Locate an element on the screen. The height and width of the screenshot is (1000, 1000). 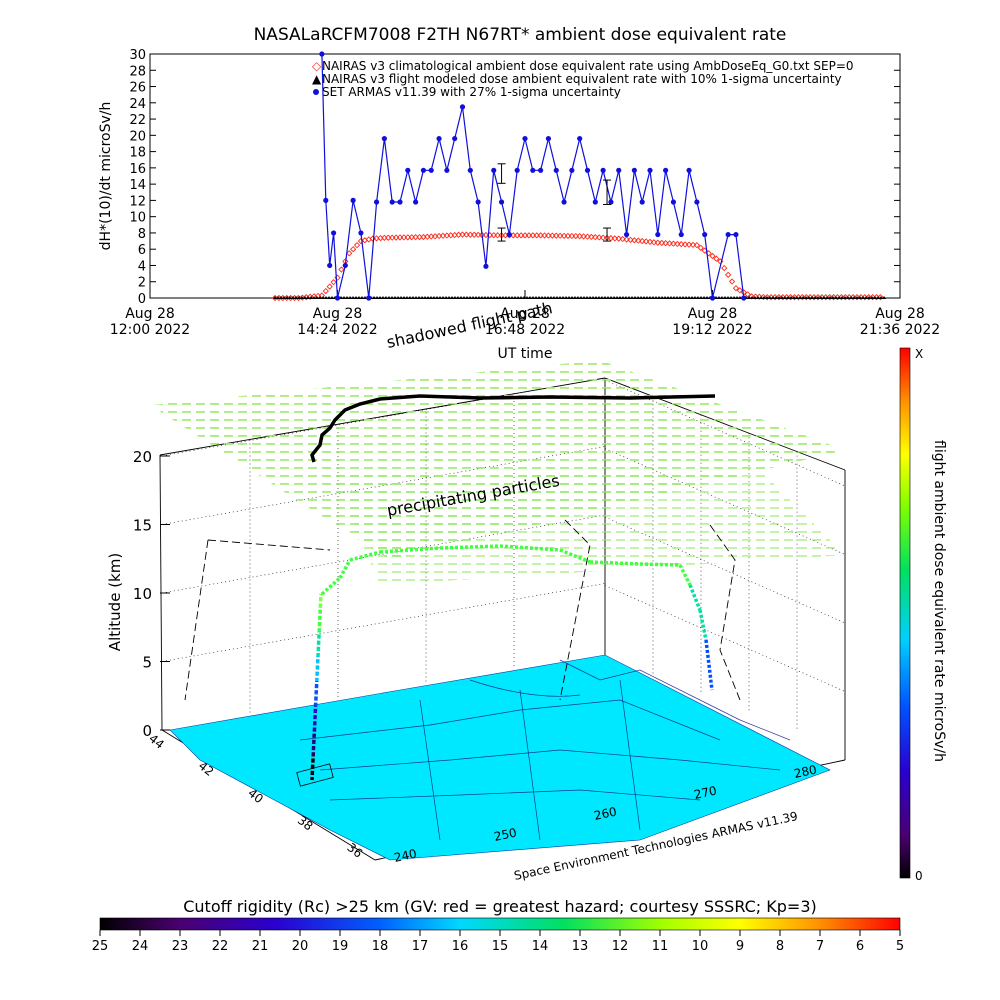
lon-tick-label: 250 is located at coordinates (505, 834).